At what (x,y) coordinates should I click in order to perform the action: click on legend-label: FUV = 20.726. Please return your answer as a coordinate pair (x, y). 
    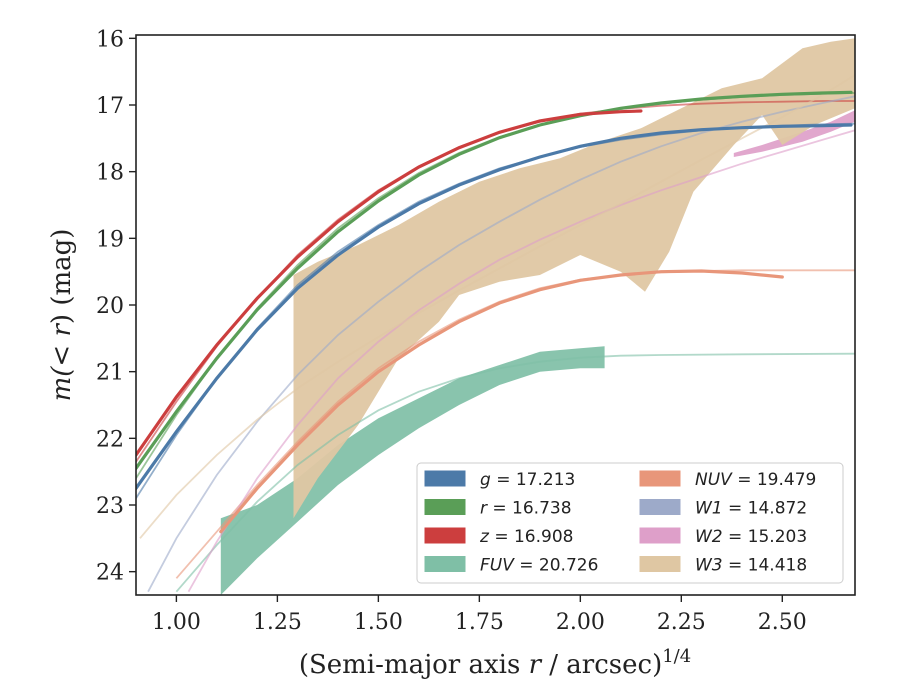
    Looking at the image, I should click on (539, 566).